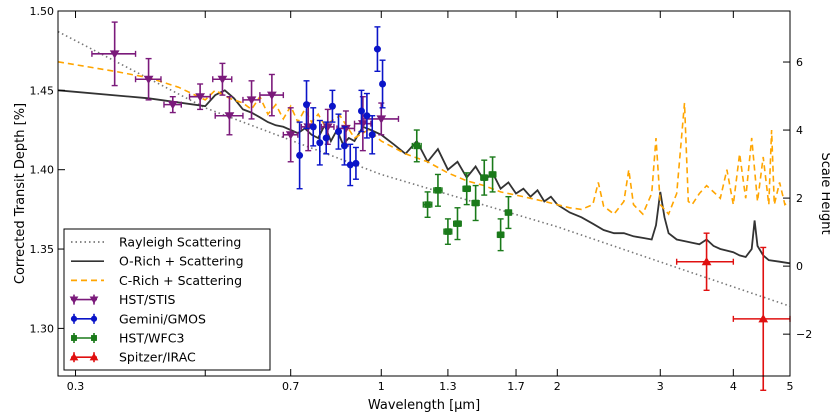  I want to click on x-tick-label: 1.7, so click(516, 386).